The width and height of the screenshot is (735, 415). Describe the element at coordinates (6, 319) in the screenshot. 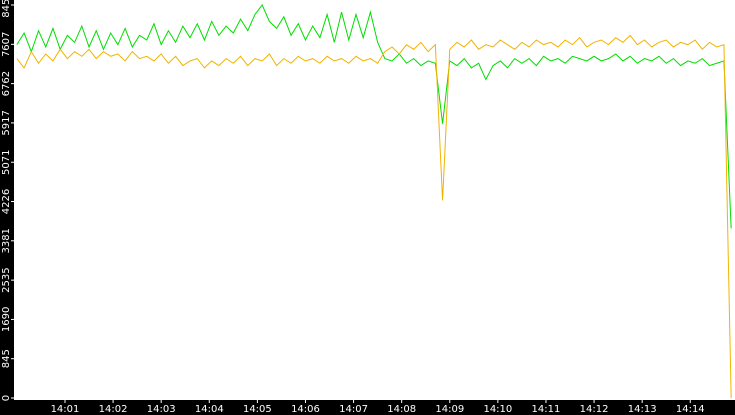

I see `y-tick-label: 1690` at that location.